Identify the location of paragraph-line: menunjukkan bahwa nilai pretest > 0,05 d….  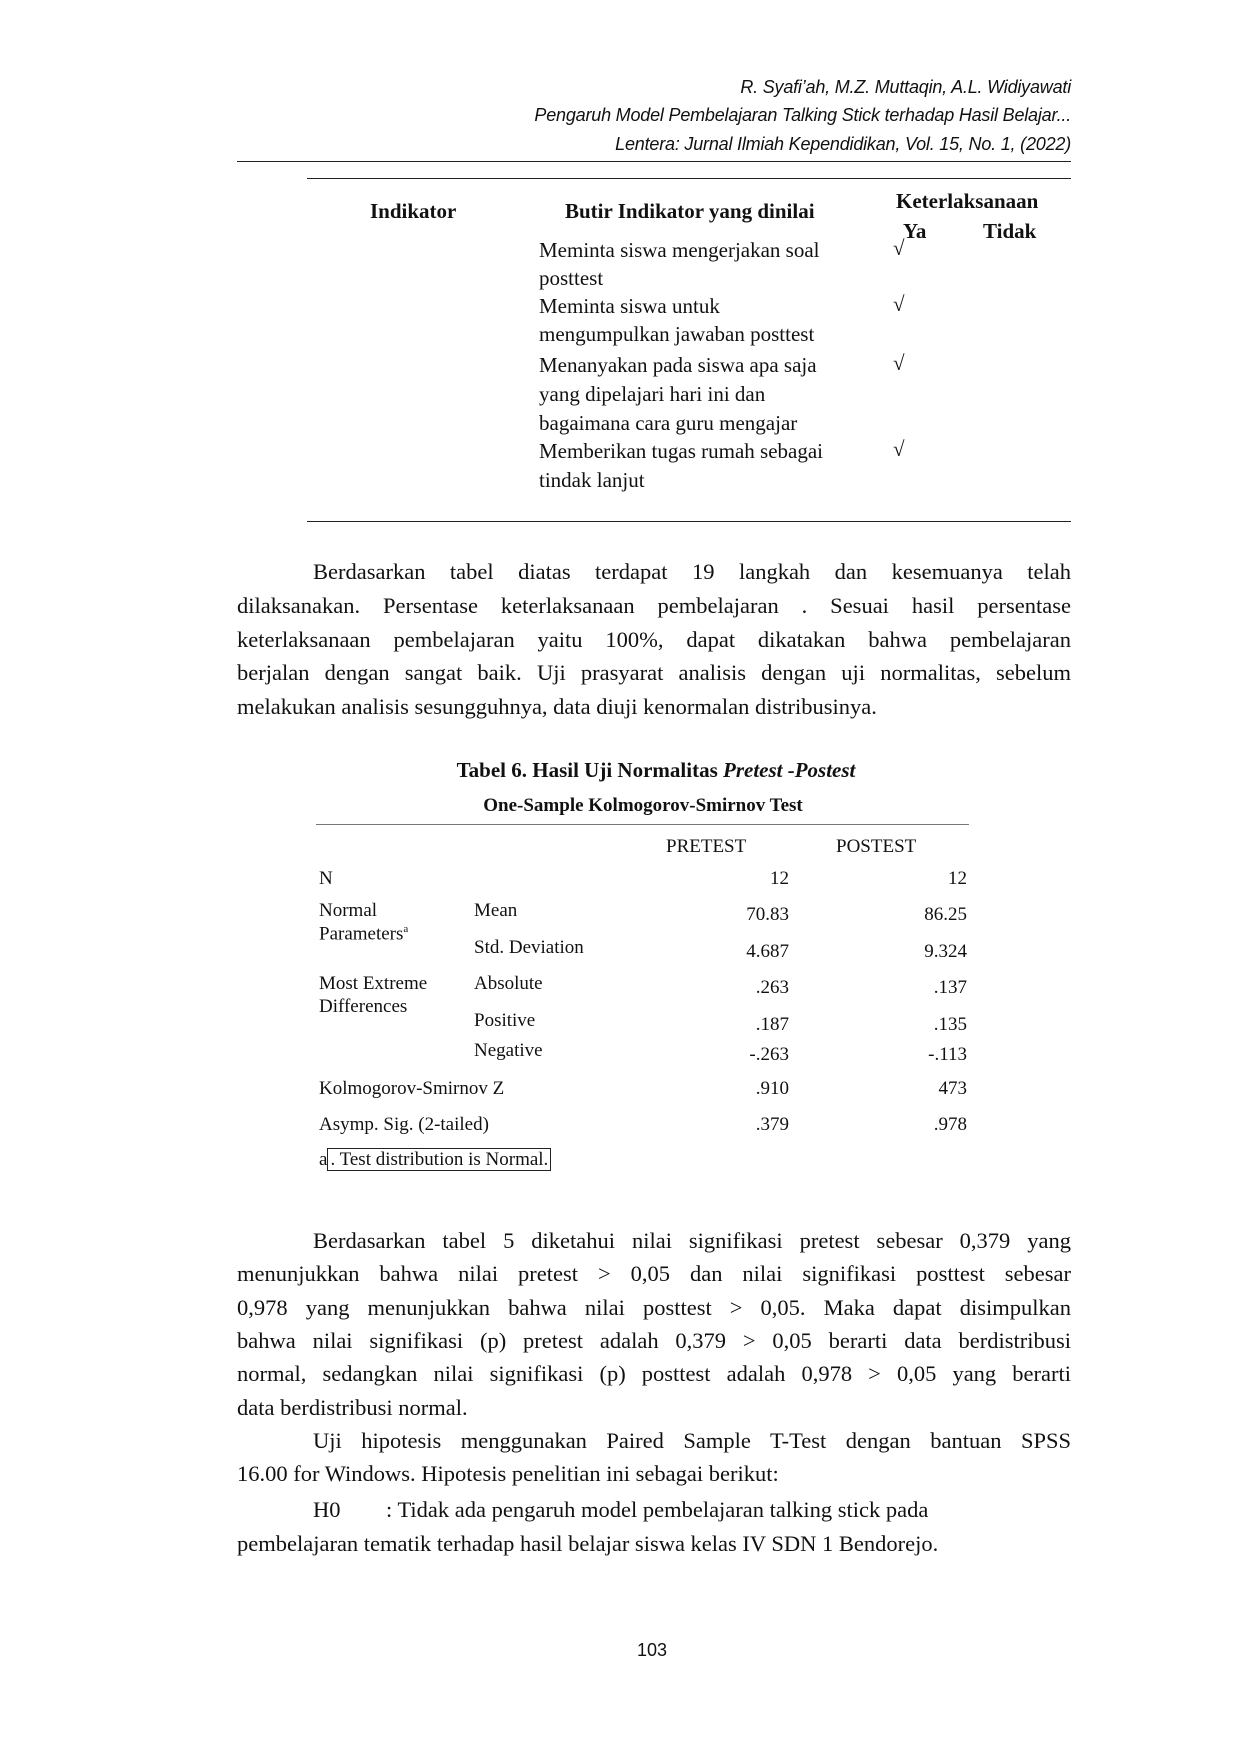
(654, 1274).